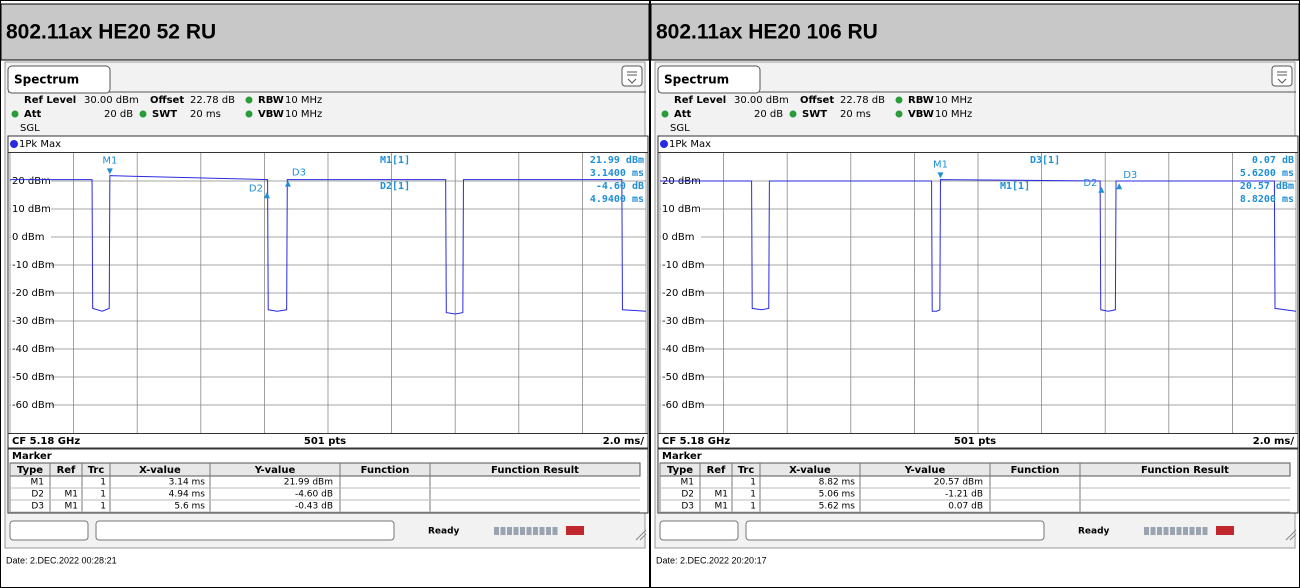 This screenshot has height=588, width=1300. What do you see at coordinates (683, 321) in the screenshot?
I see `y-tick-label: -30 dBm` at bounding box center [683, 321].